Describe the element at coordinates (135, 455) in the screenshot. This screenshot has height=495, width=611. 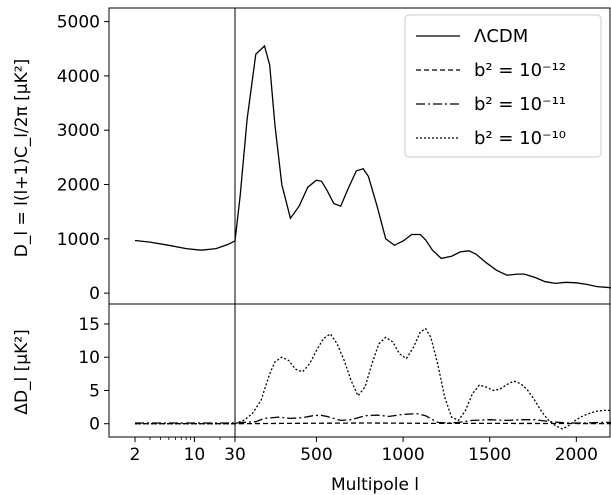
I see `x-tick-label: 2` at that location.